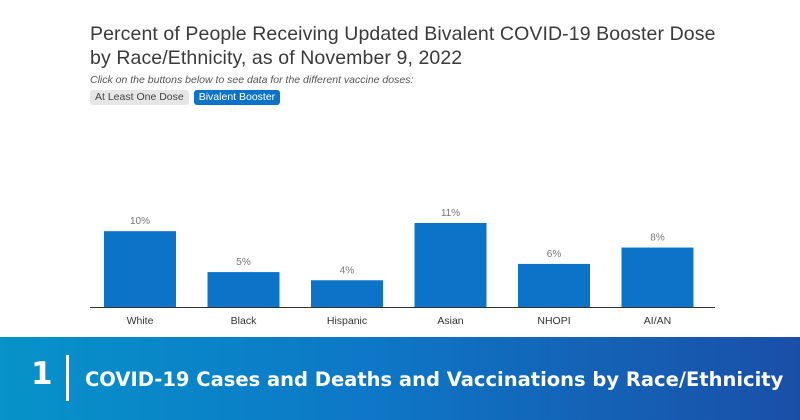  I want to click on data-label-white: 10%, so click(140, 221).